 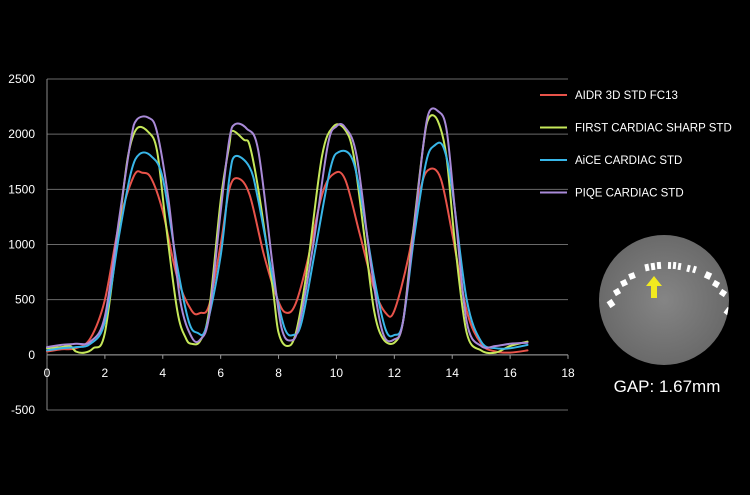 What do you see at coordinates (626, 96) in the screenshot?
I see `legend-label: AIDR 3D STD FC13` at bounding box center [626, 96].